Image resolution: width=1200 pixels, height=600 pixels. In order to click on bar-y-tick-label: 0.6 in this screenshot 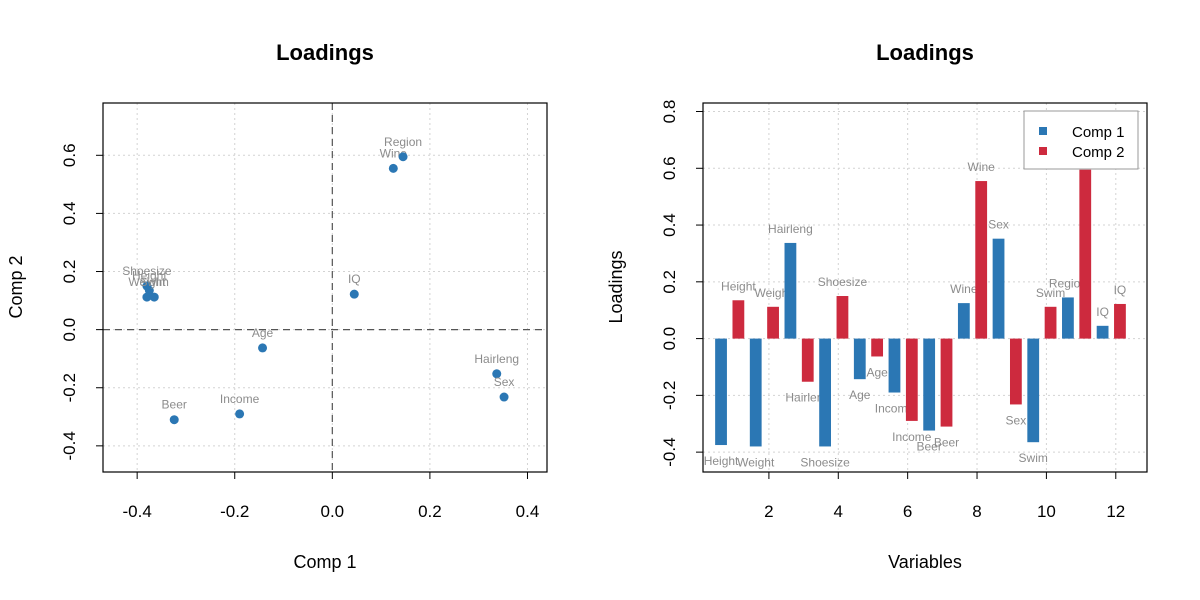, I will do `click(669, 168)`.